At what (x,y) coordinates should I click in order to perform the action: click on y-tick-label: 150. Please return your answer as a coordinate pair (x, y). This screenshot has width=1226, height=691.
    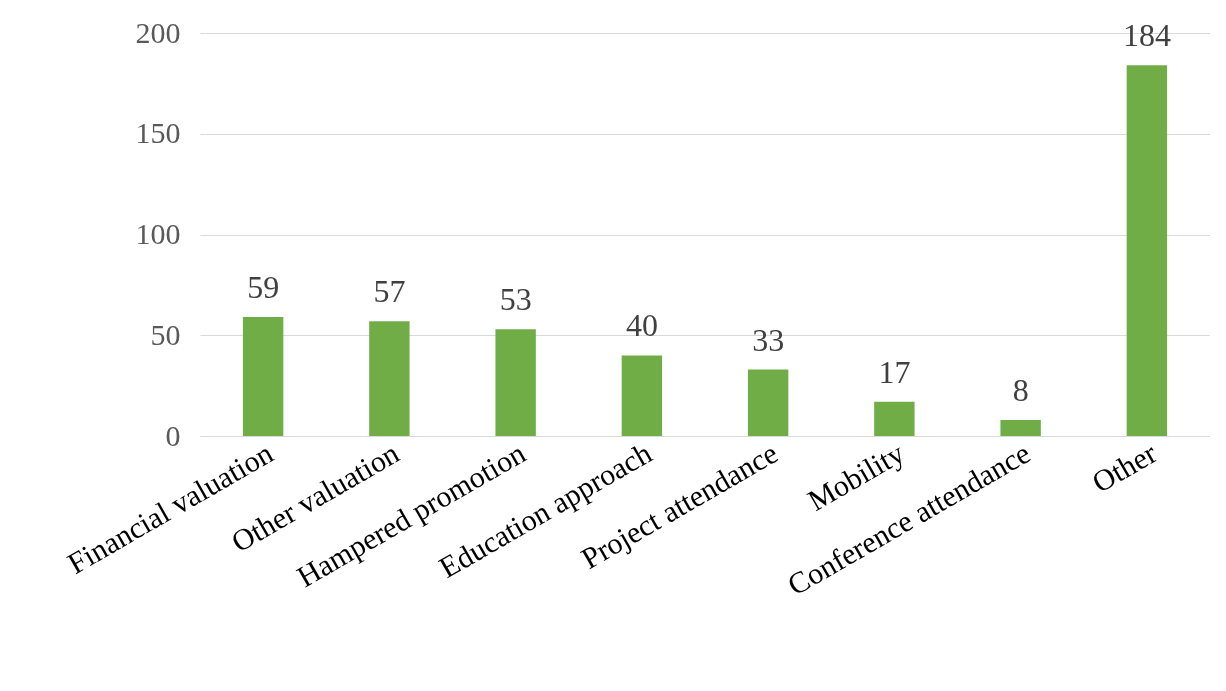
    Looking at the image, I should click on (158, 133).